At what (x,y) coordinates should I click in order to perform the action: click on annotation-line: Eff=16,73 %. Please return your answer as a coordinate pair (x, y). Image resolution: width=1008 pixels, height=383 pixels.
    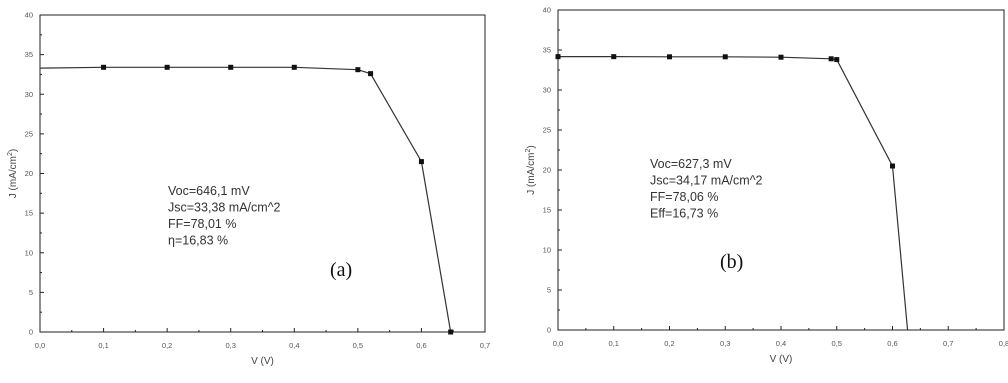
    Looking at the image, I should click on (684, 214).